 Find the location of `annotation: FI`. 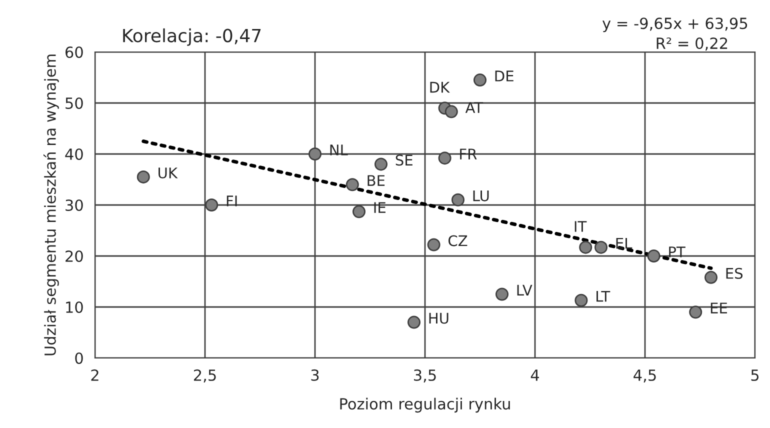

annotation: FI is located at coordinates (231, 201).